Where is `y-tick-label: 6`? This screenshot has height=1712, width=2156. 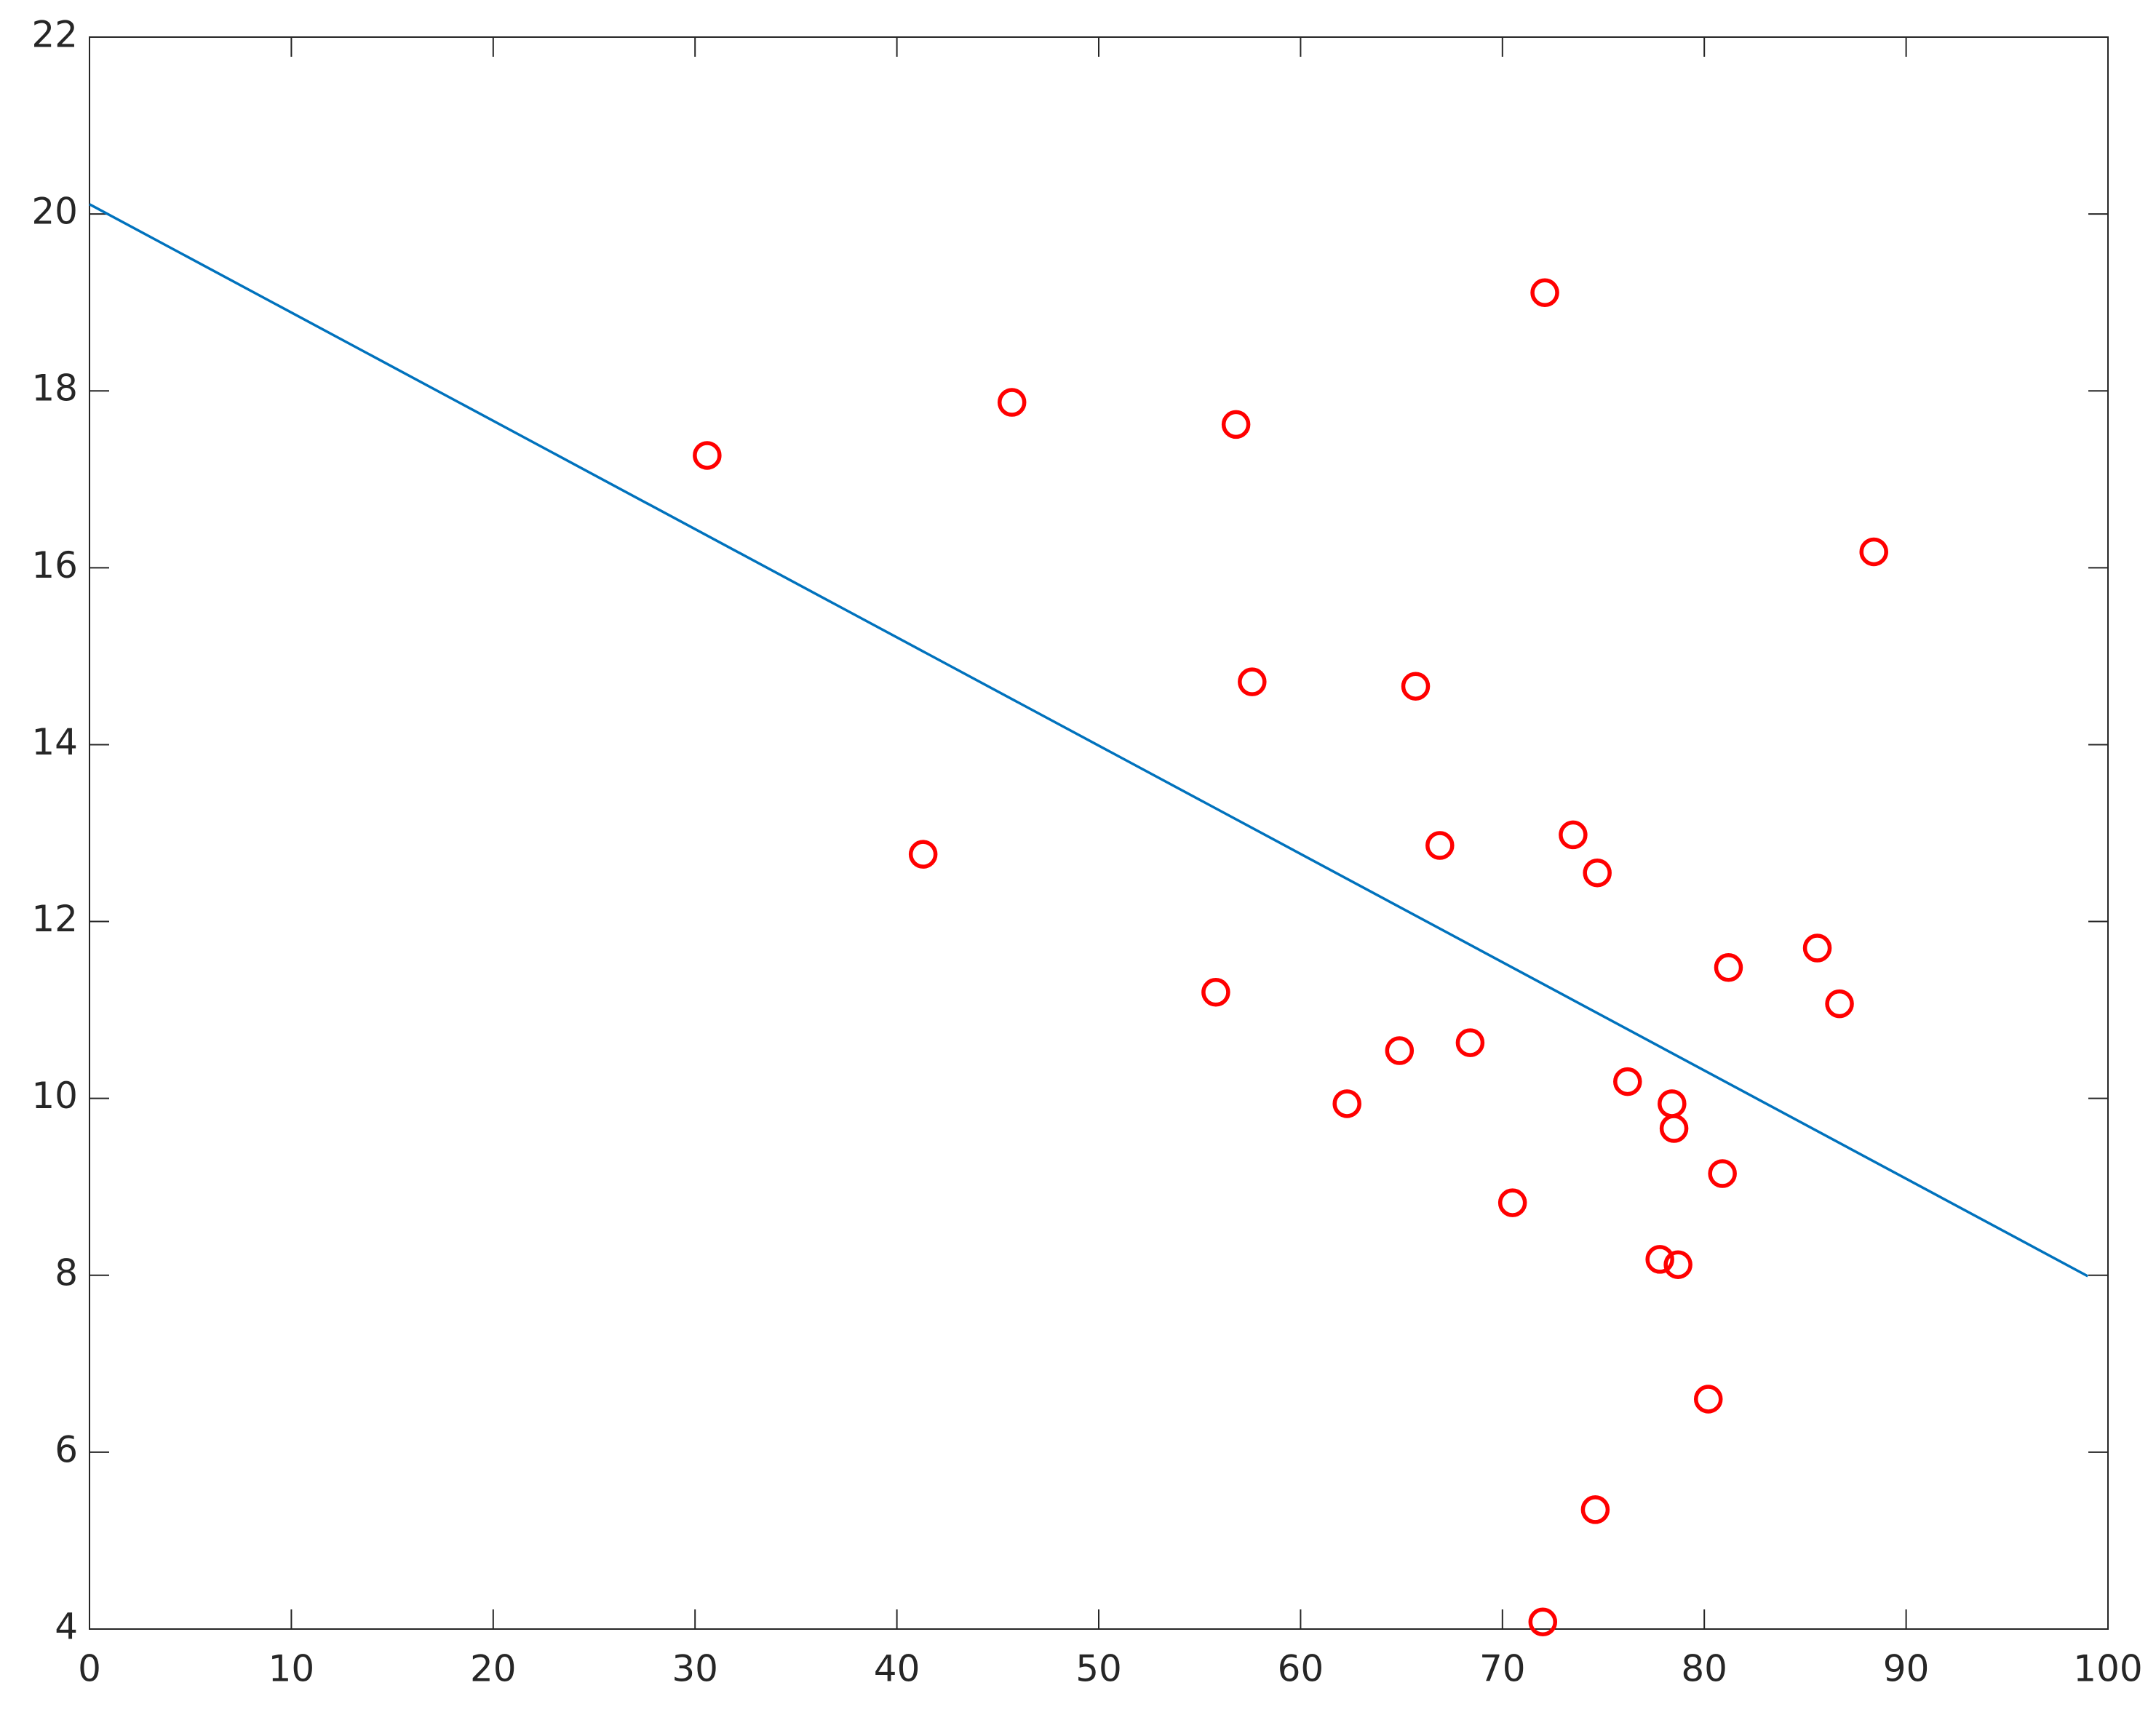 y-tick-label: 6 is located at coordinates (66, 1449).